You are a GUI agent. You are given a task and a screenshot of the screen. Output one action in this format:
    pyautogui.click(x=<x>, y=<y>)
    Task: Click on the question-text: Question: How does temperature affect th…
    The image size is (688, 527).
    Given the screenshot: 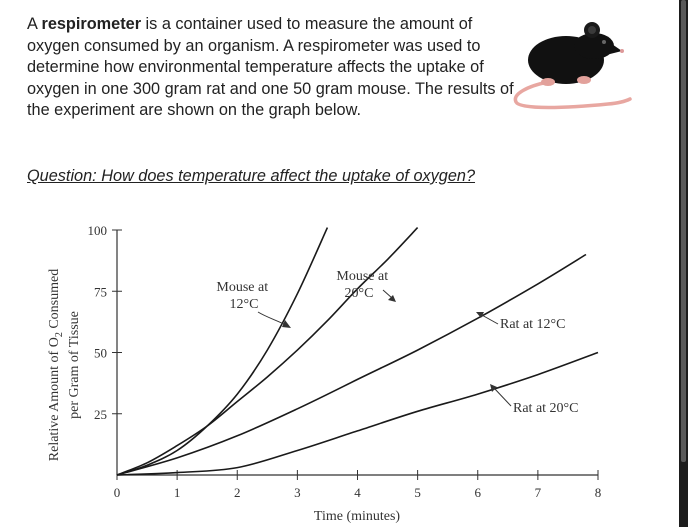 What is the action you would take?
    pyautogui.click(x=251, y=176)
    